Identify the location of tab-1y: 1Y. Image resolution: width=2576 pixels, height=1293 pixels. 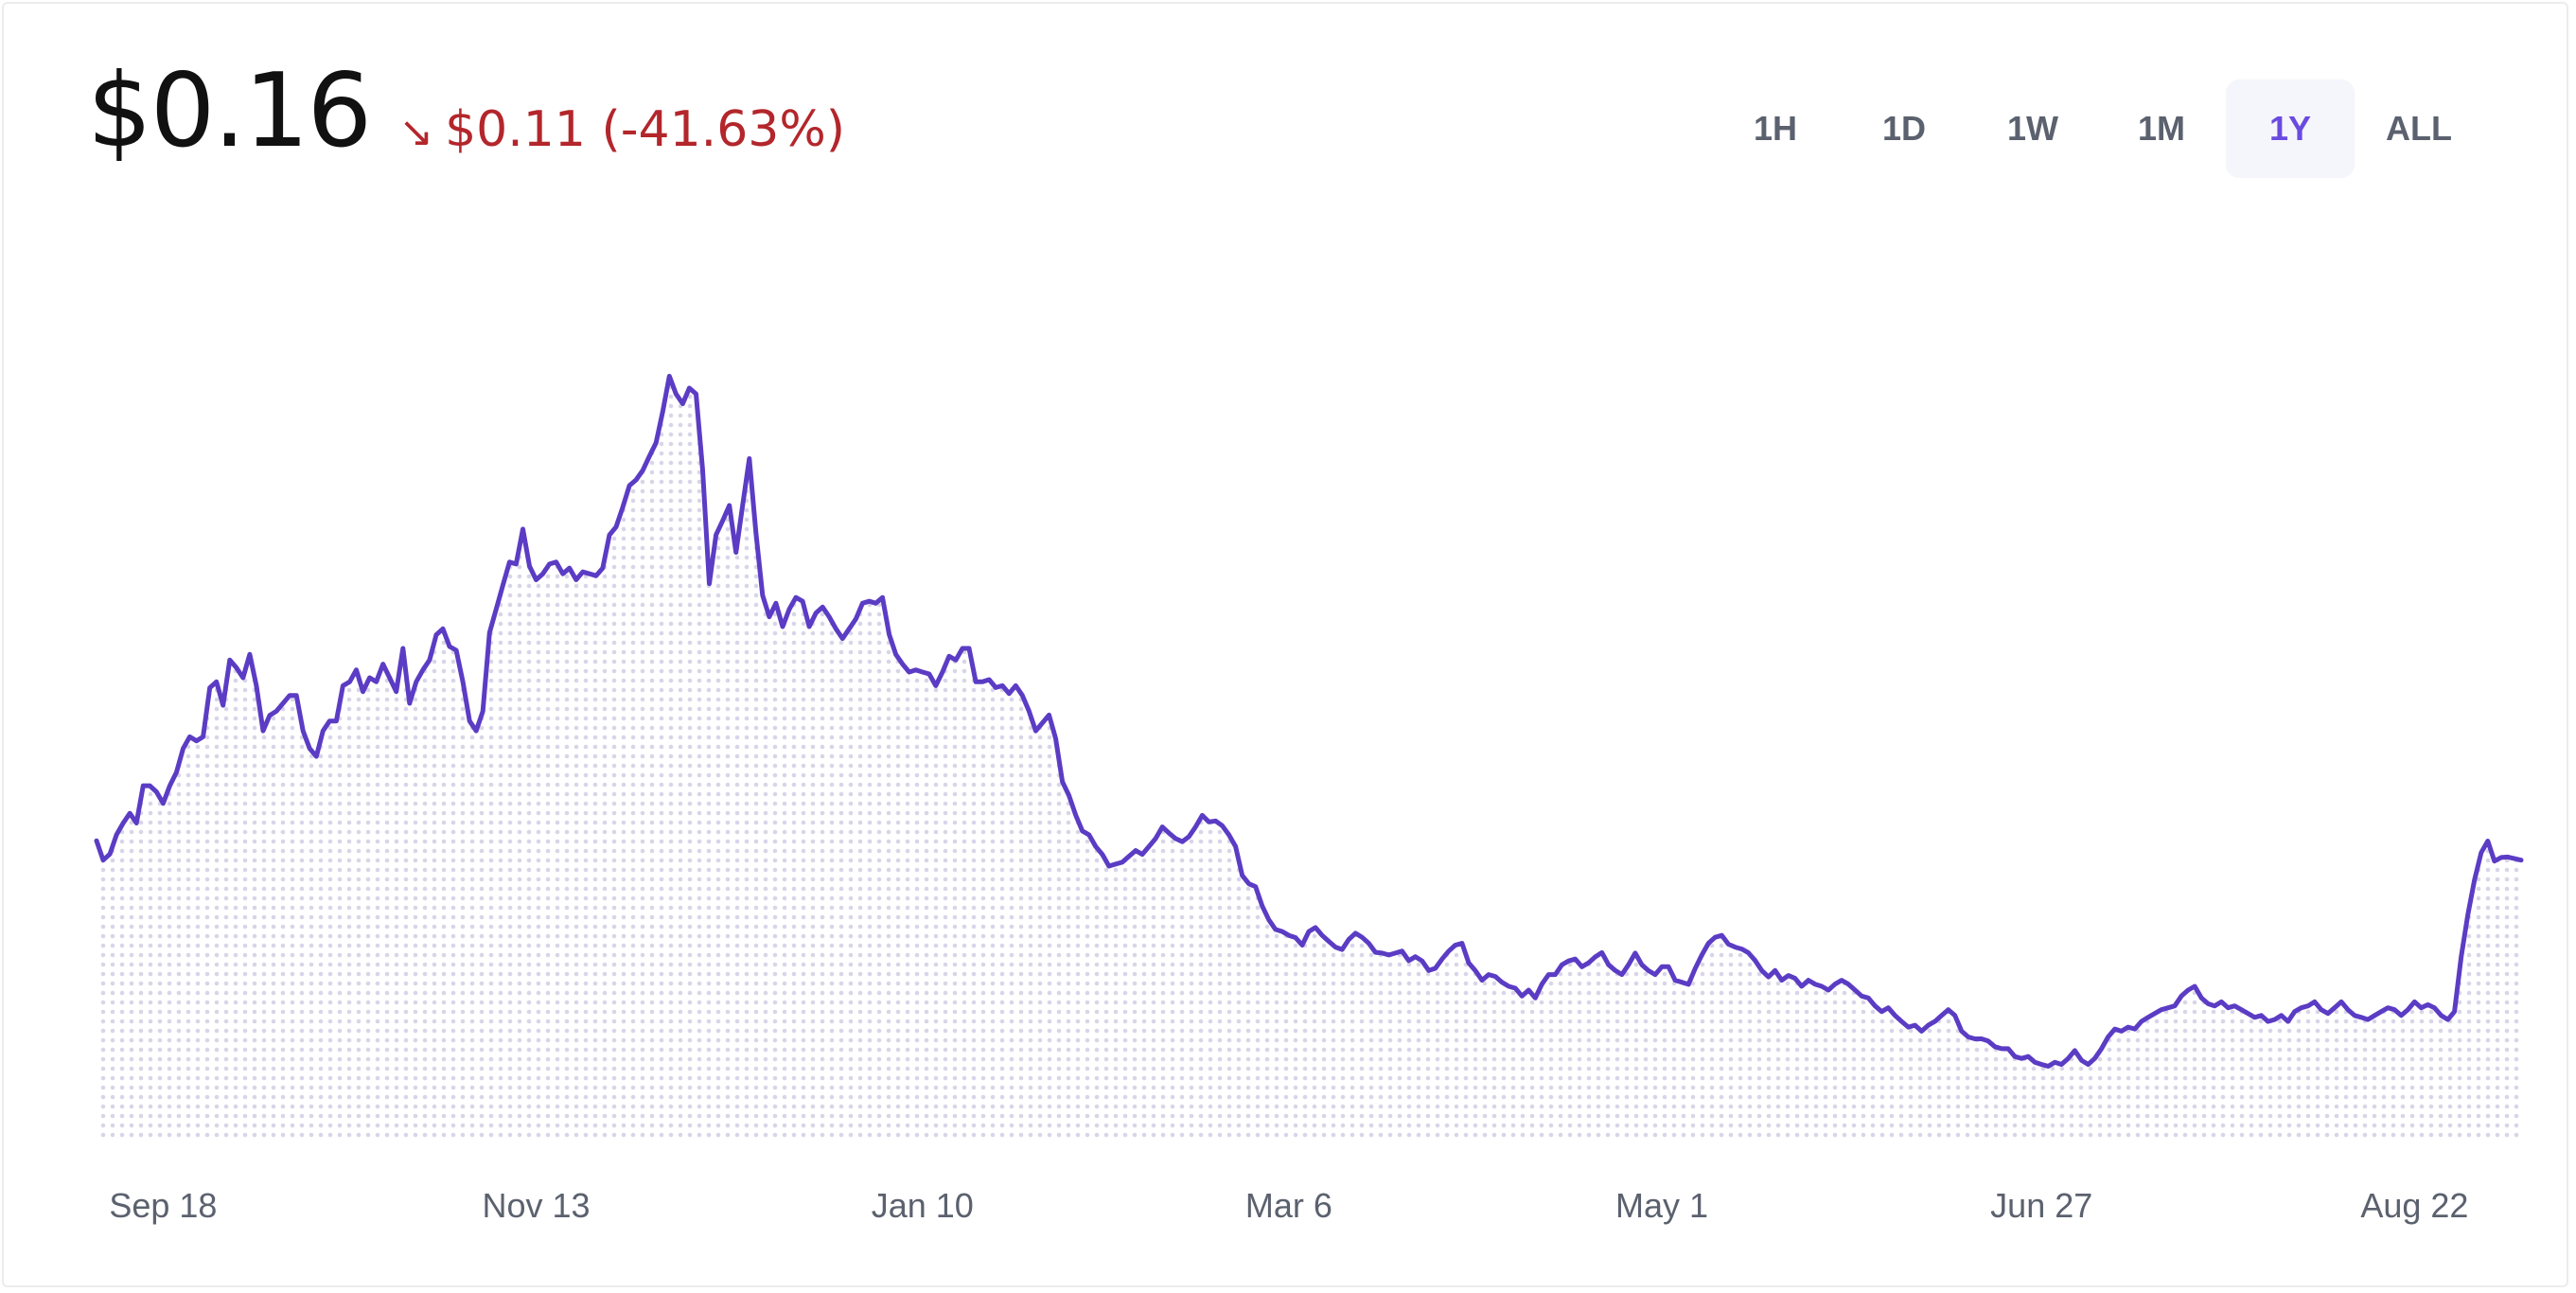
(2290, 129).